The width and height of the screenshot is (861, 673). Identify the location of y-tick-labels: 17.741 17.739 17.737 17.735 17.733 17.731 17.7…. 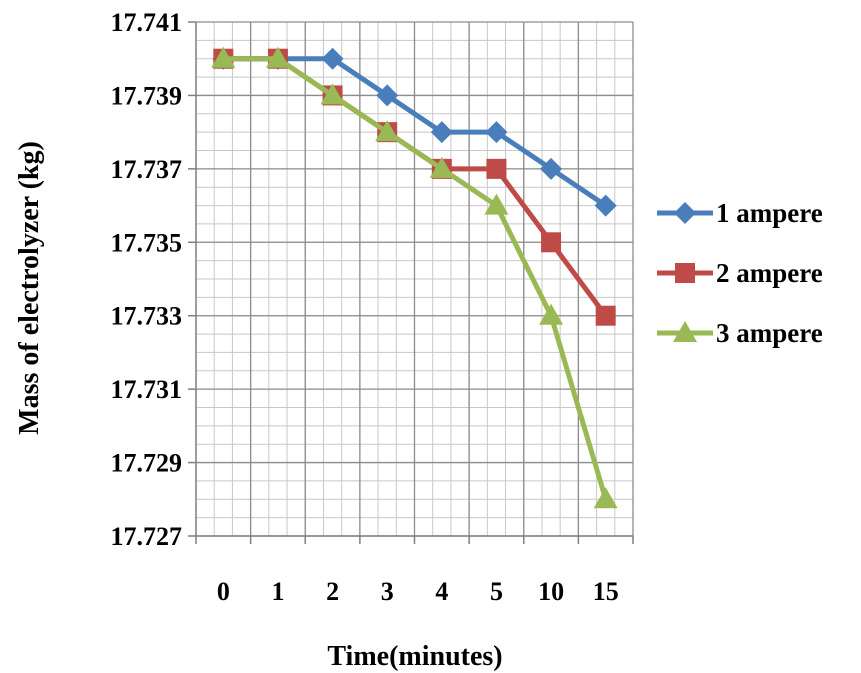
(147, 279).